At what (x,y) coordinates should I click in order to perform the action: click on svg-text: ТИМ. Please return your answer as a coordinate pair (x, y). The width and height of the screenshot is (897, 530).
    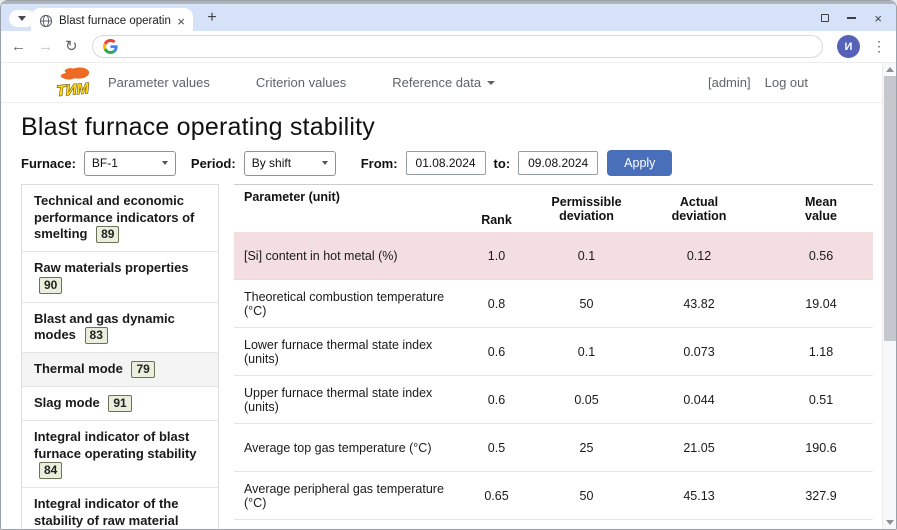
    Looking at the image, I should click on (73, 90).